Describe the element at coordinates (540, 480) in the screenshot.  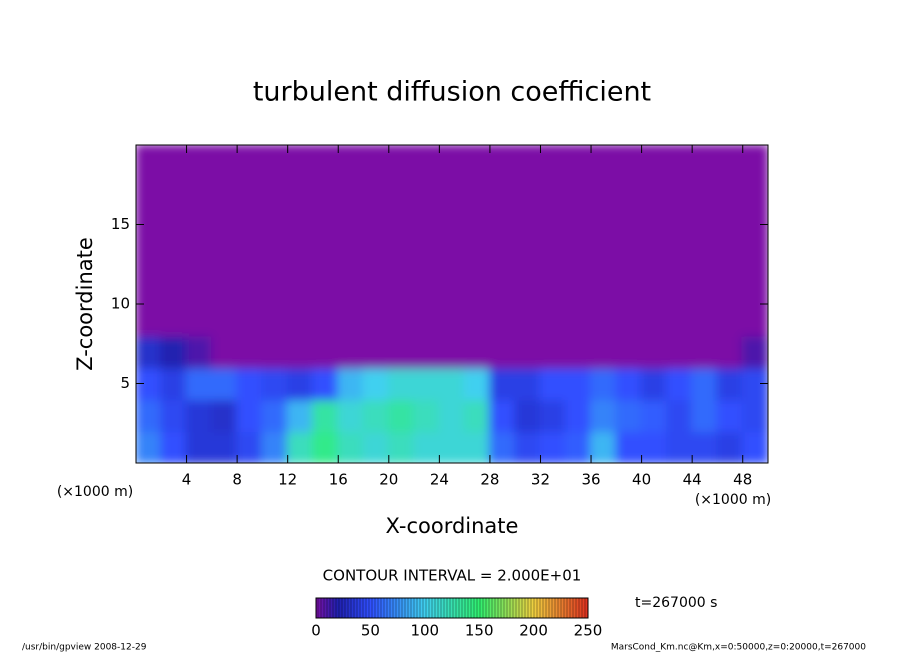
I see `x-tick-label: 32` at that location.